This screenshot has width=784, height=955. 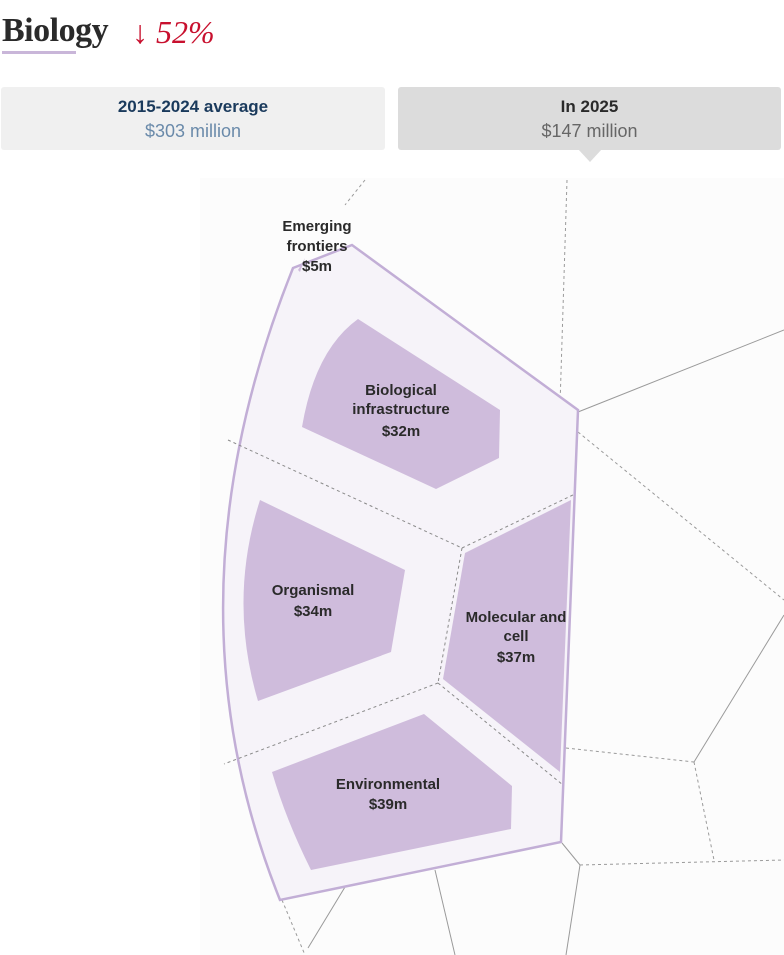 I want to click on label-organismal: Organismal, so click(x=313, y=590).